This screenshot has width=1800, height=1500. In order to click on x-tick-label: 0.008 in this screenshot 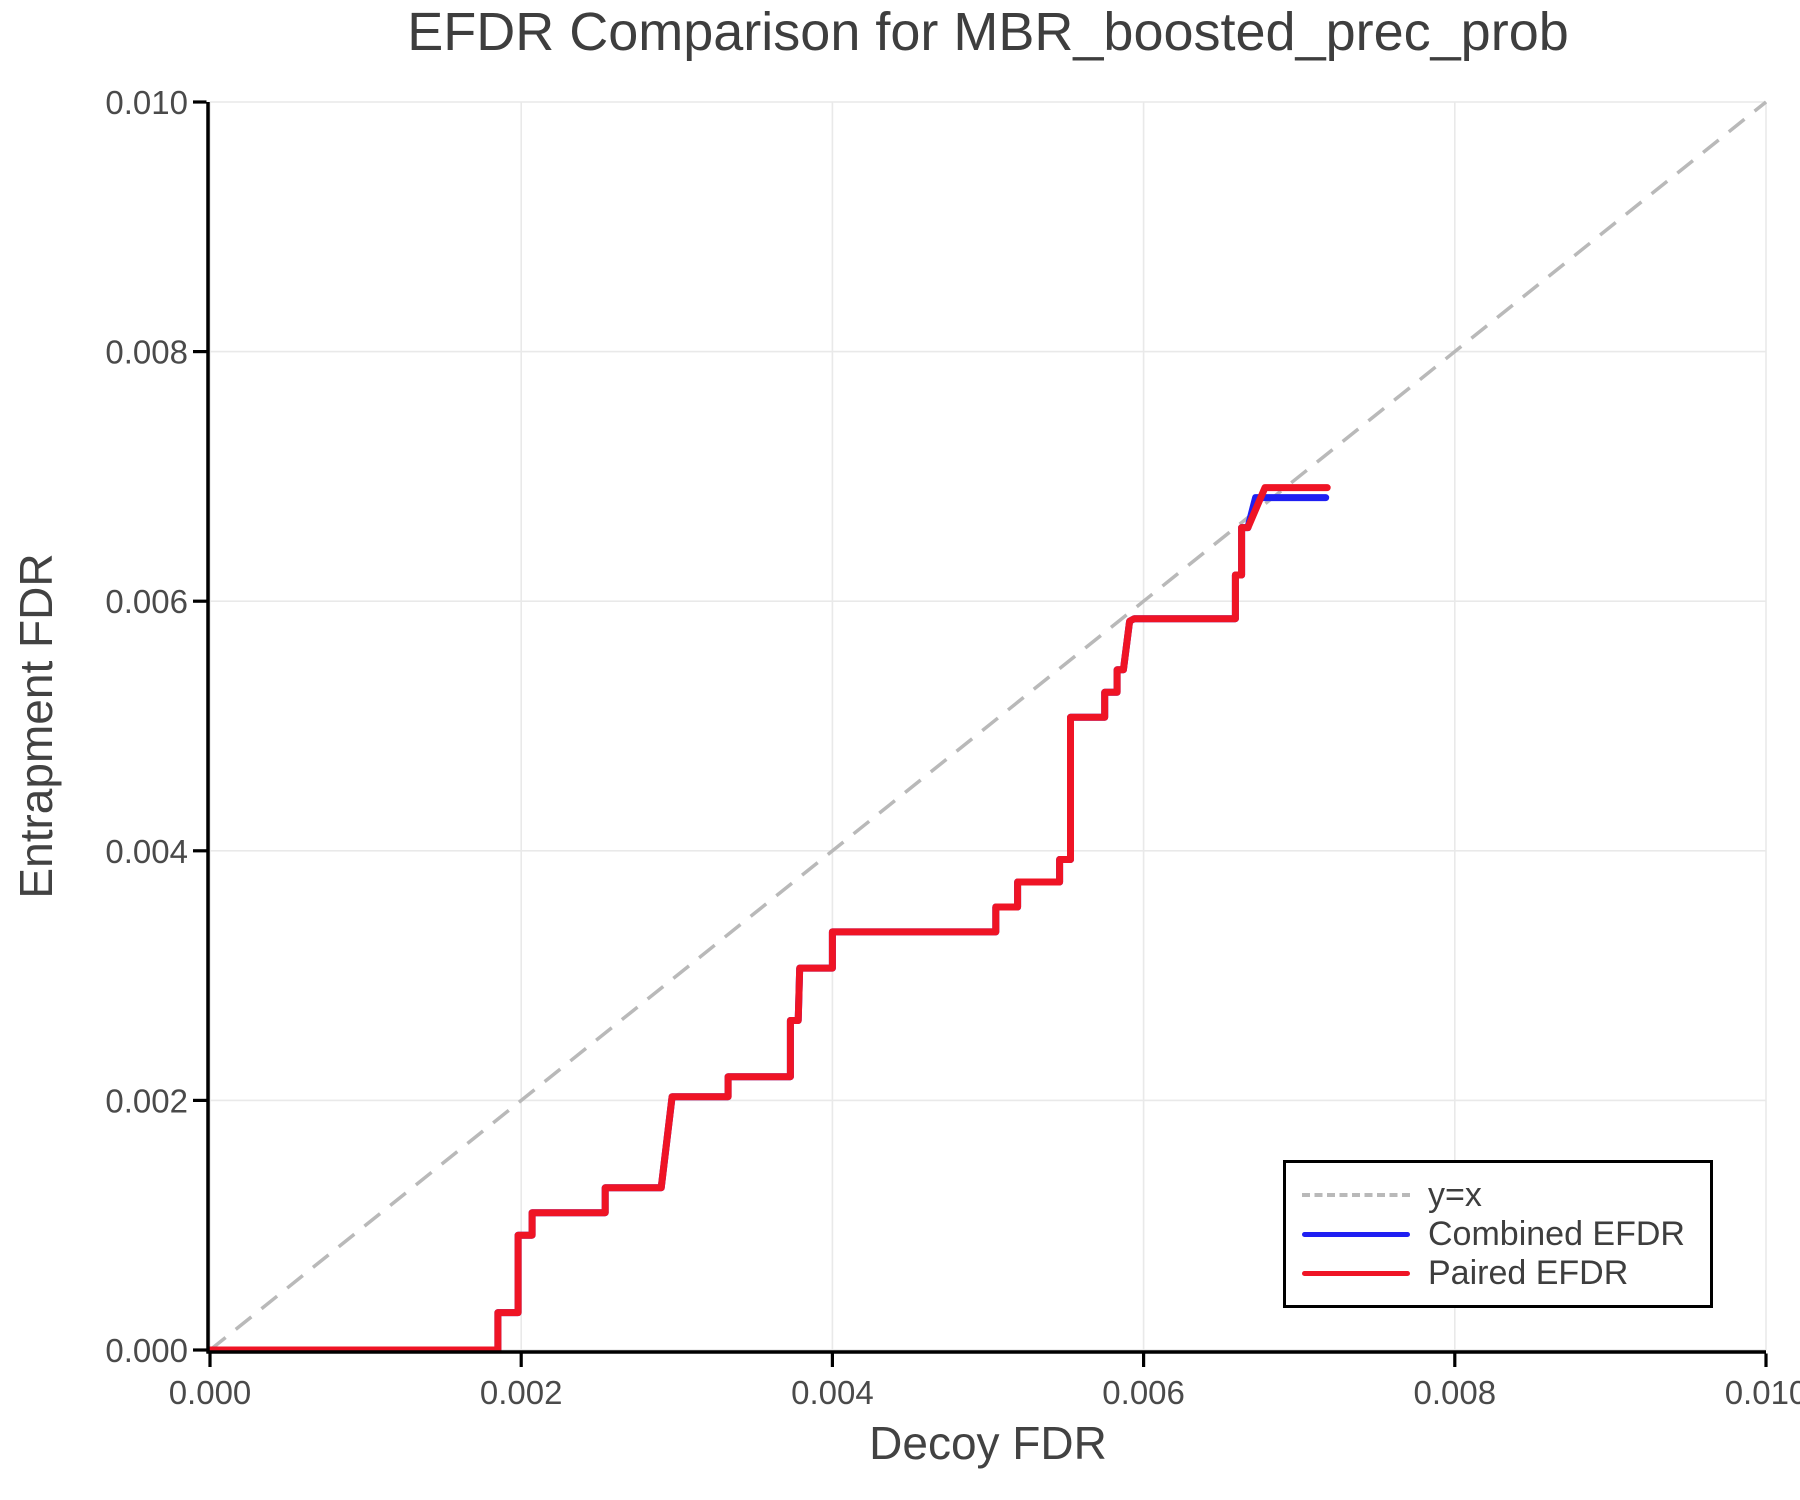, I will do `click(1455, 1392)`.